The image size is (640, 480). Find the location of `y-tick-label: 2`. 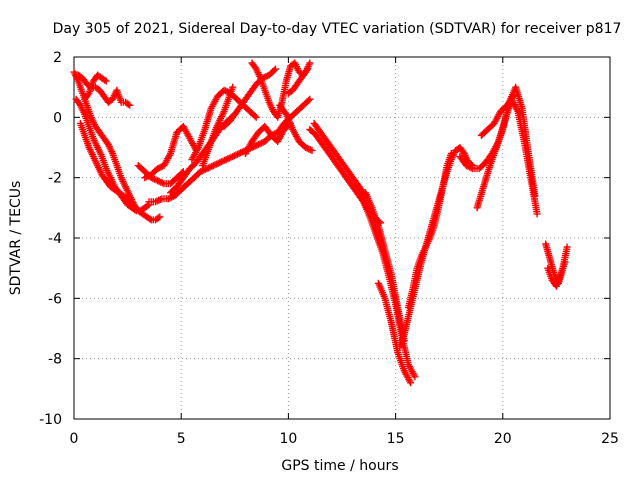

y-tick-label: 2 is located at coordinates (57, 58).